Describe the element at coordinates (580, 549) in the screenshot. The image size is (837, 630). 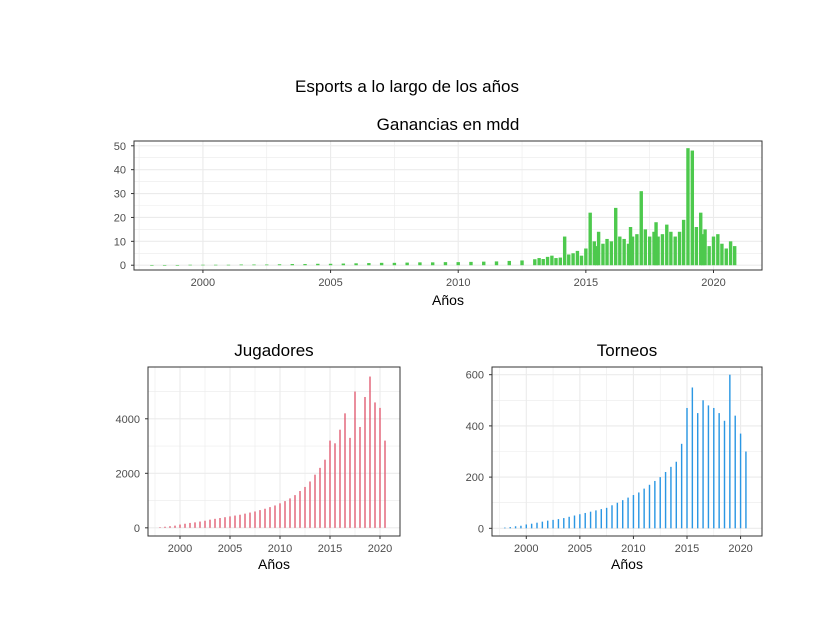
I see `torneos-x-tick-label: 2005` at that location.